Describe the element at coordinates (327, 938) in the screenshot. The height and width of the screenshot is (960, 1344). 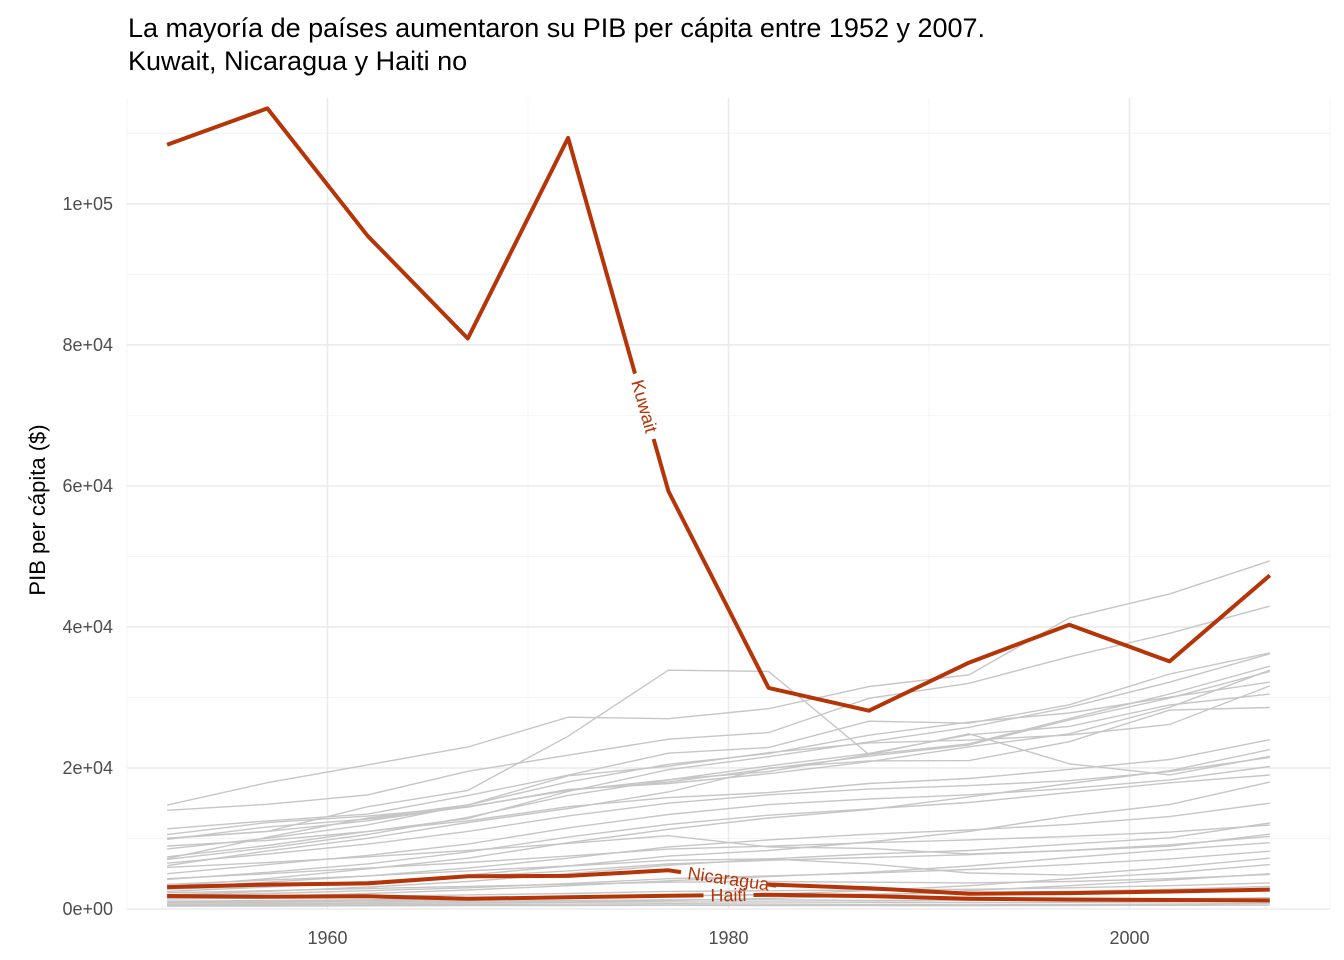
I see `x-tick-label-0: 1960` at that location.